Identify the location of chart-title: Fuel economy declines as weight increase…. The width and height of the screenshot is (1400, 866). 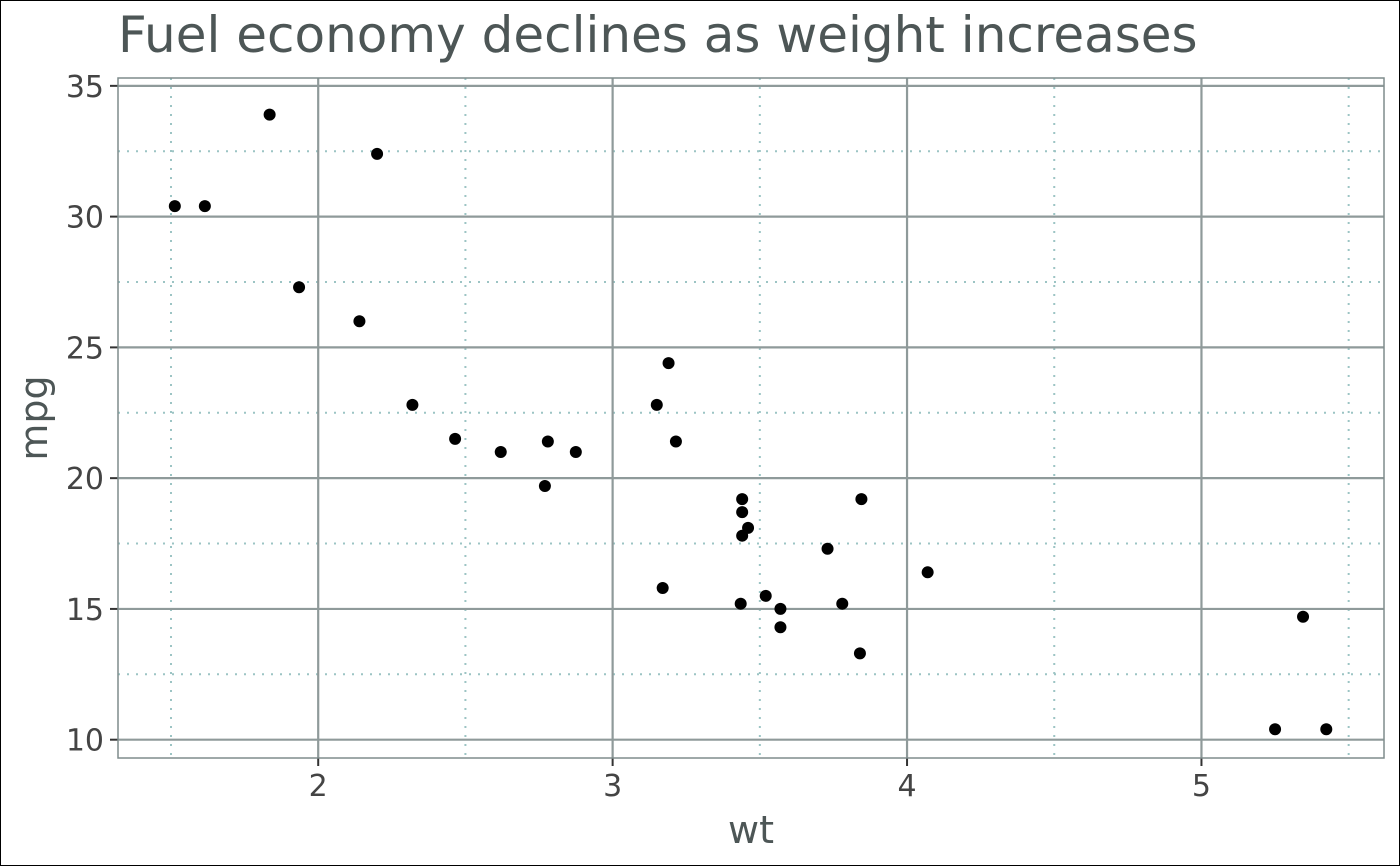
(658, 35).